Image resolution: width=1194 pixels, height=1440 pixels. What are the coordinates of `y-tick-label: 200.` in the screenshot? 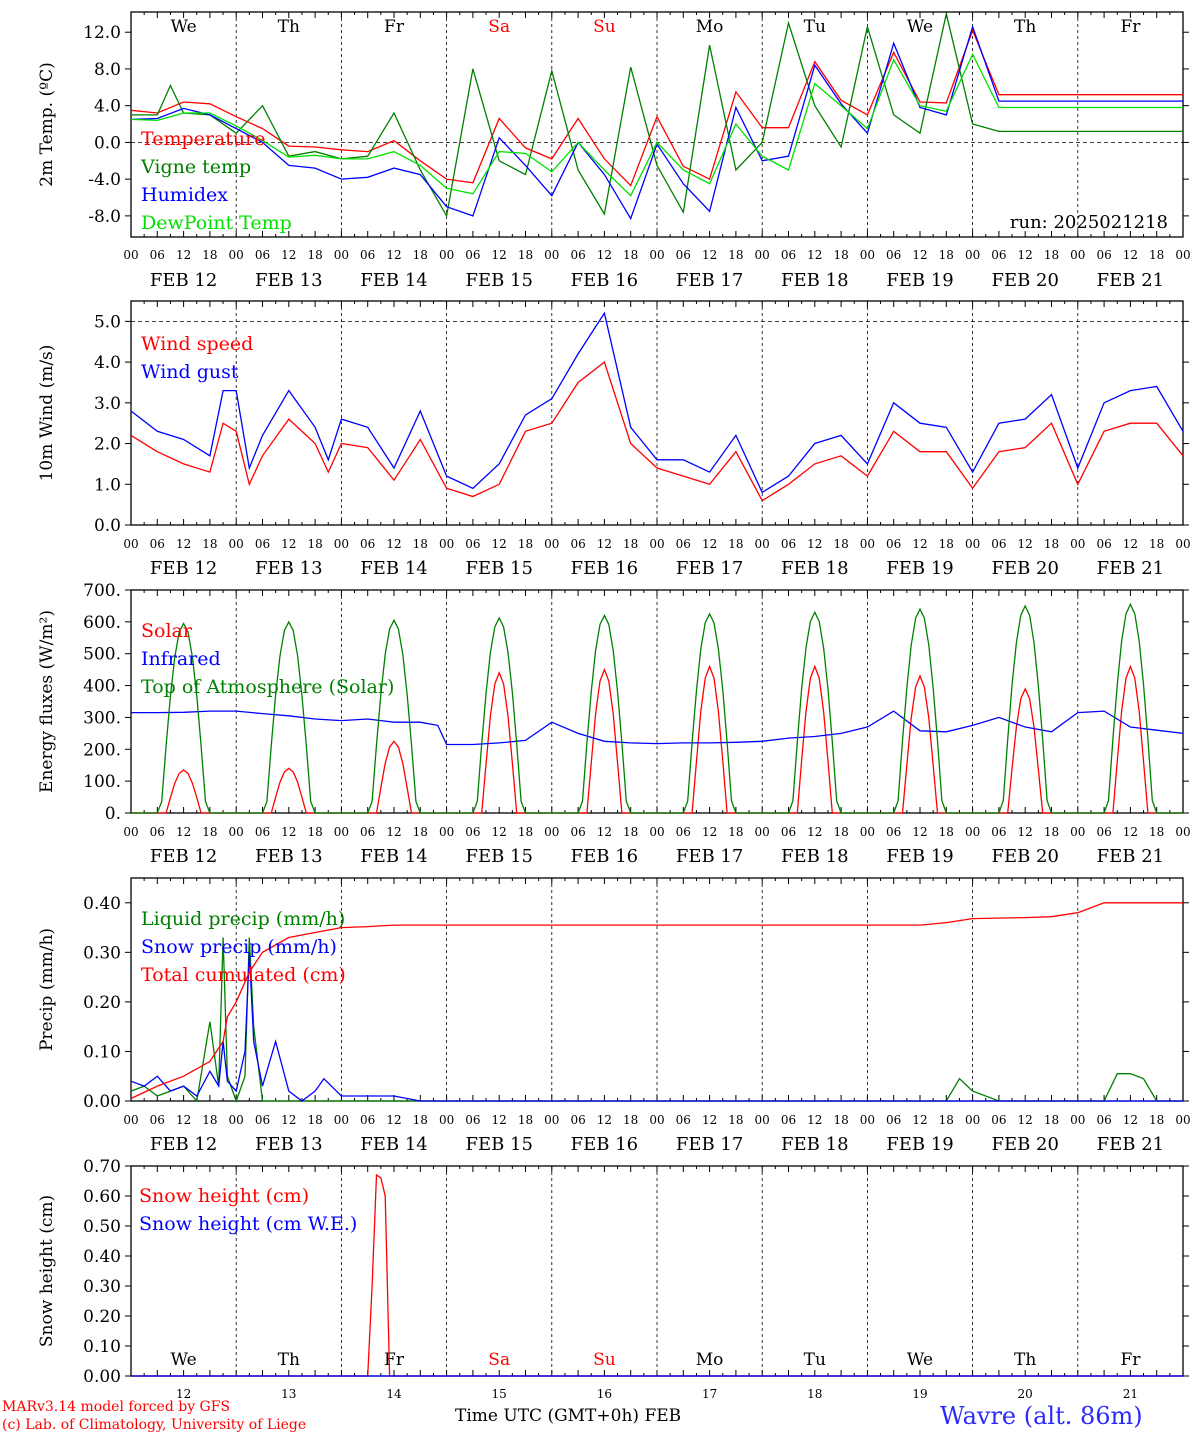 It's located at (102, 750).